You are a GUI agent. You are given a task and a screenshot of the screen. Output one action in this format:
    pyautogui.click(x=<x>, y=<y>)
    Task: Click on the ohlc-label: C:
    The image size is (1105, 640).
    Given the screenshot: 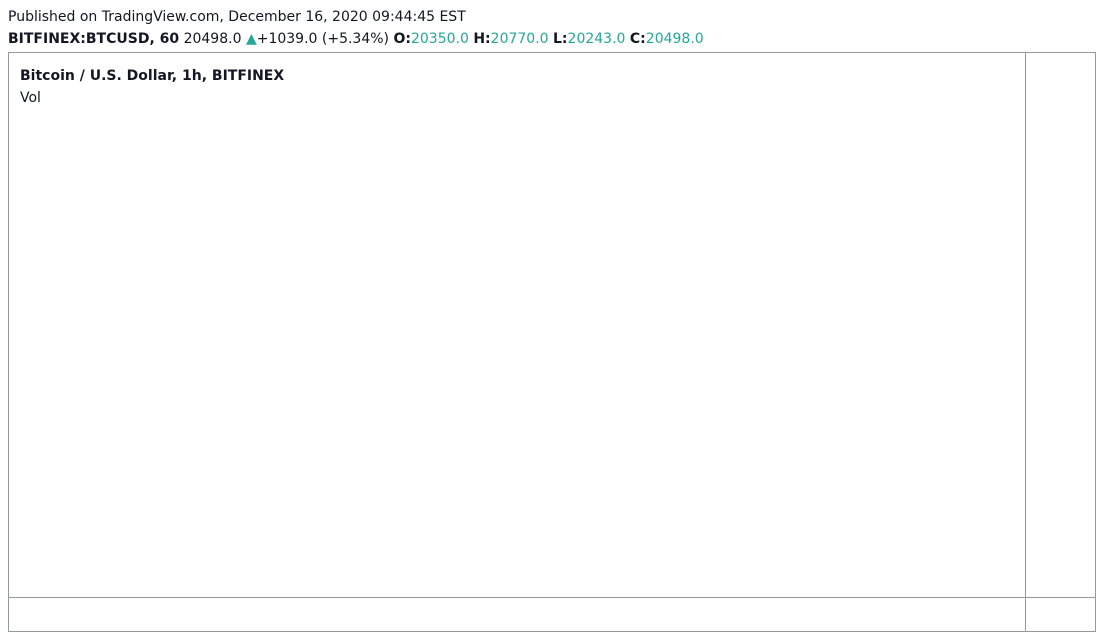 What is the action you would take?
    pyautogui.click(x=637, y=39)
    